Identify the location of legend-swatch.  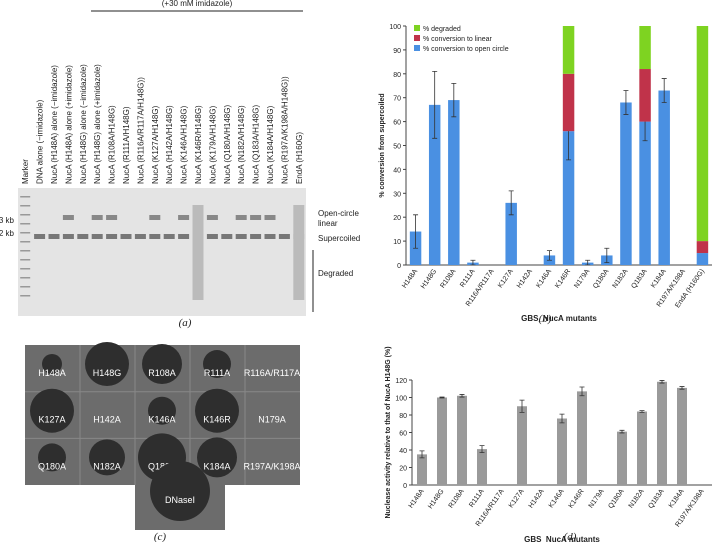
(417, 38).